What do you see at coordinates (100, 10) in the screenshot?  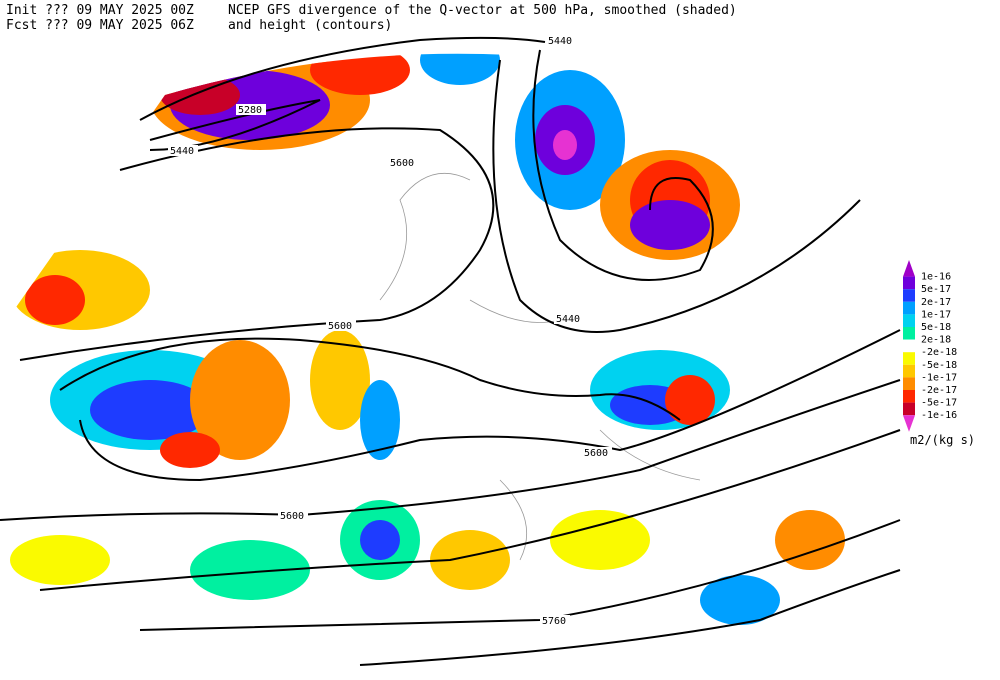 I see `init-time: Init ??? 09 MAY 2025 00Z` at bounding box center [100, 10].